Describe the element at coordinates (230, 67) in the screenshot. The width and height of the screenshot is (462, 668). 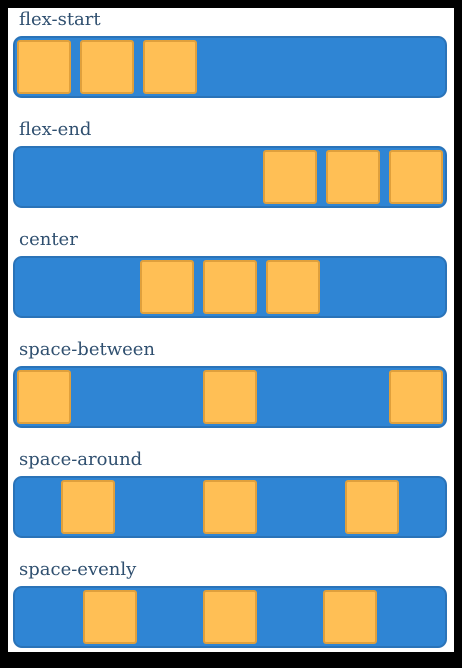
I see `flex-container-flex-start` at that location.